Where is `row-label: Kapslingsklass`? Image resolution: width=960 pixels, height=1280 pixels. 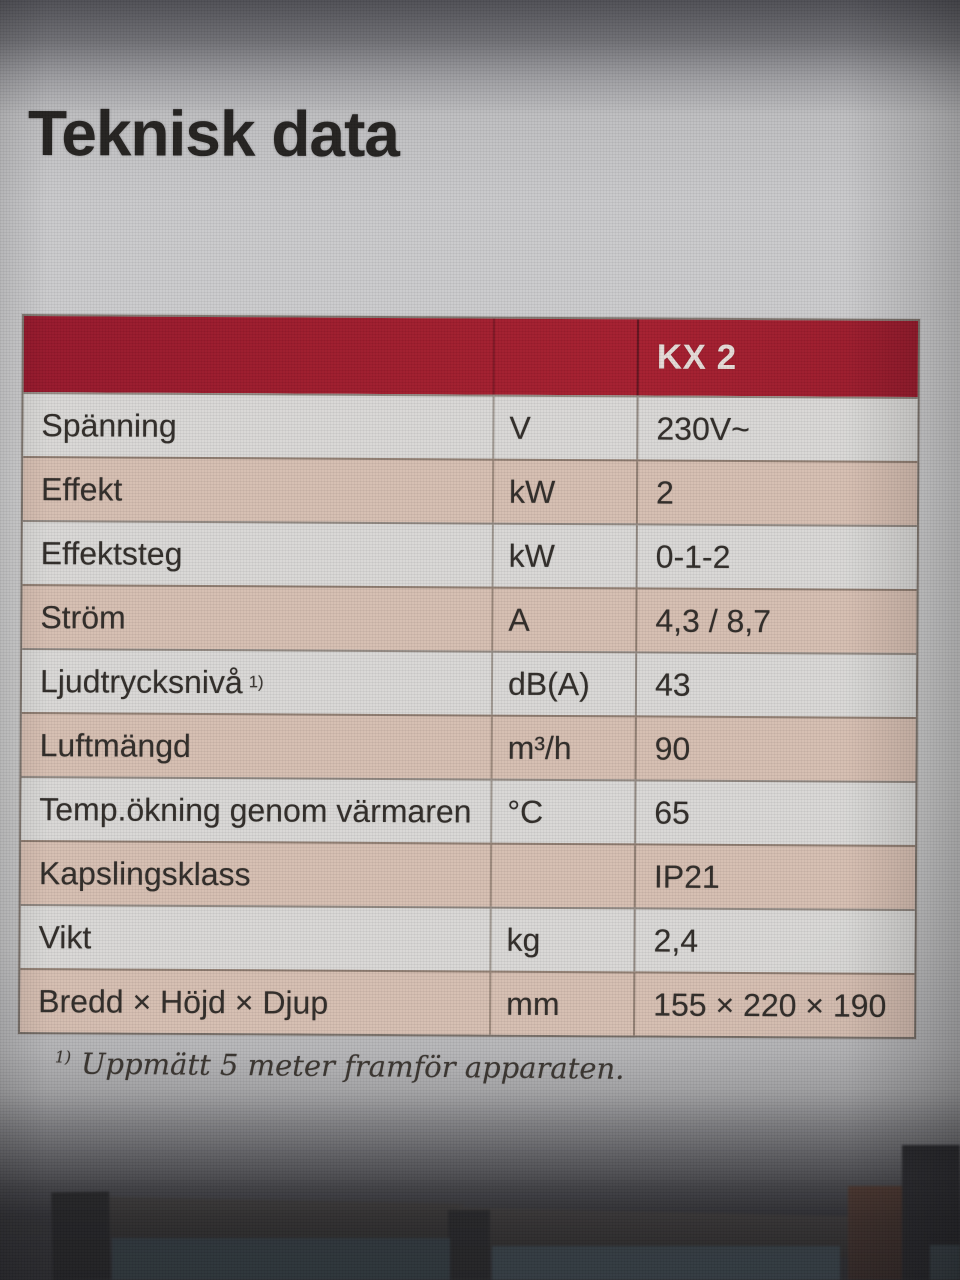
row-label: Kapslingsklass is located at coordinates (144, 873).